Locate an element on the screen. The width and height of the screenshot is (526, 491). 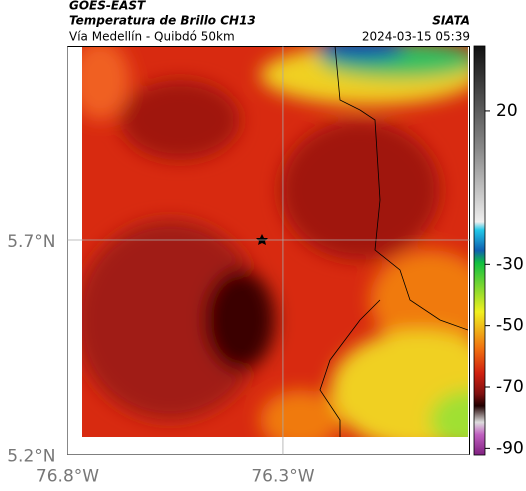
subtitle: Temperatura de Brillo CH13 is located at coordinates (162, 21).